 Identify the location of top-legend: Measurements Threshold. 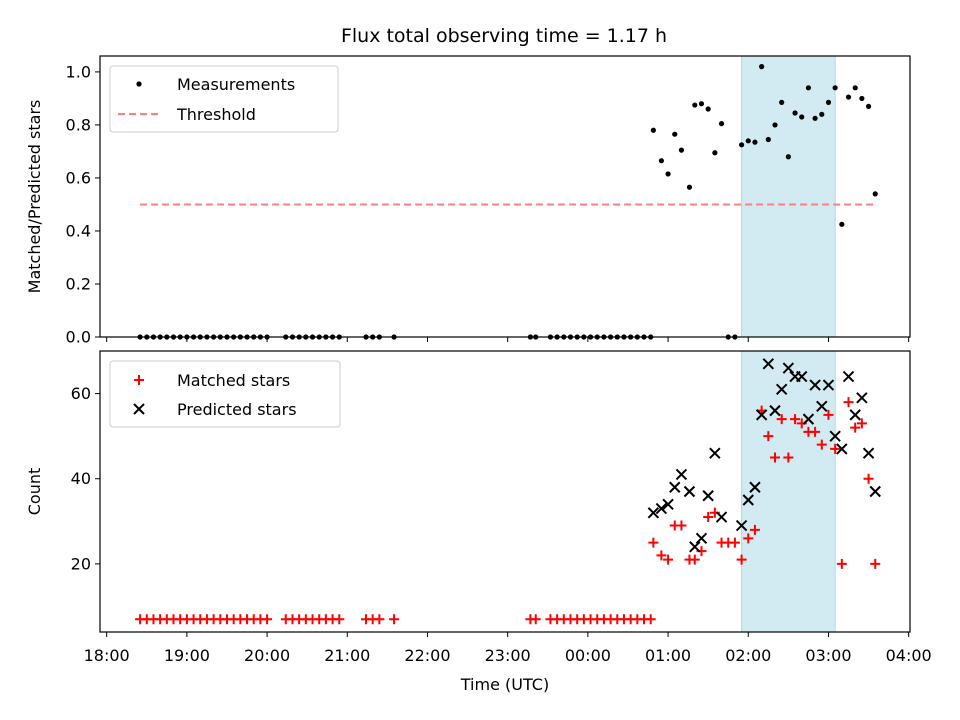
(224, 99).